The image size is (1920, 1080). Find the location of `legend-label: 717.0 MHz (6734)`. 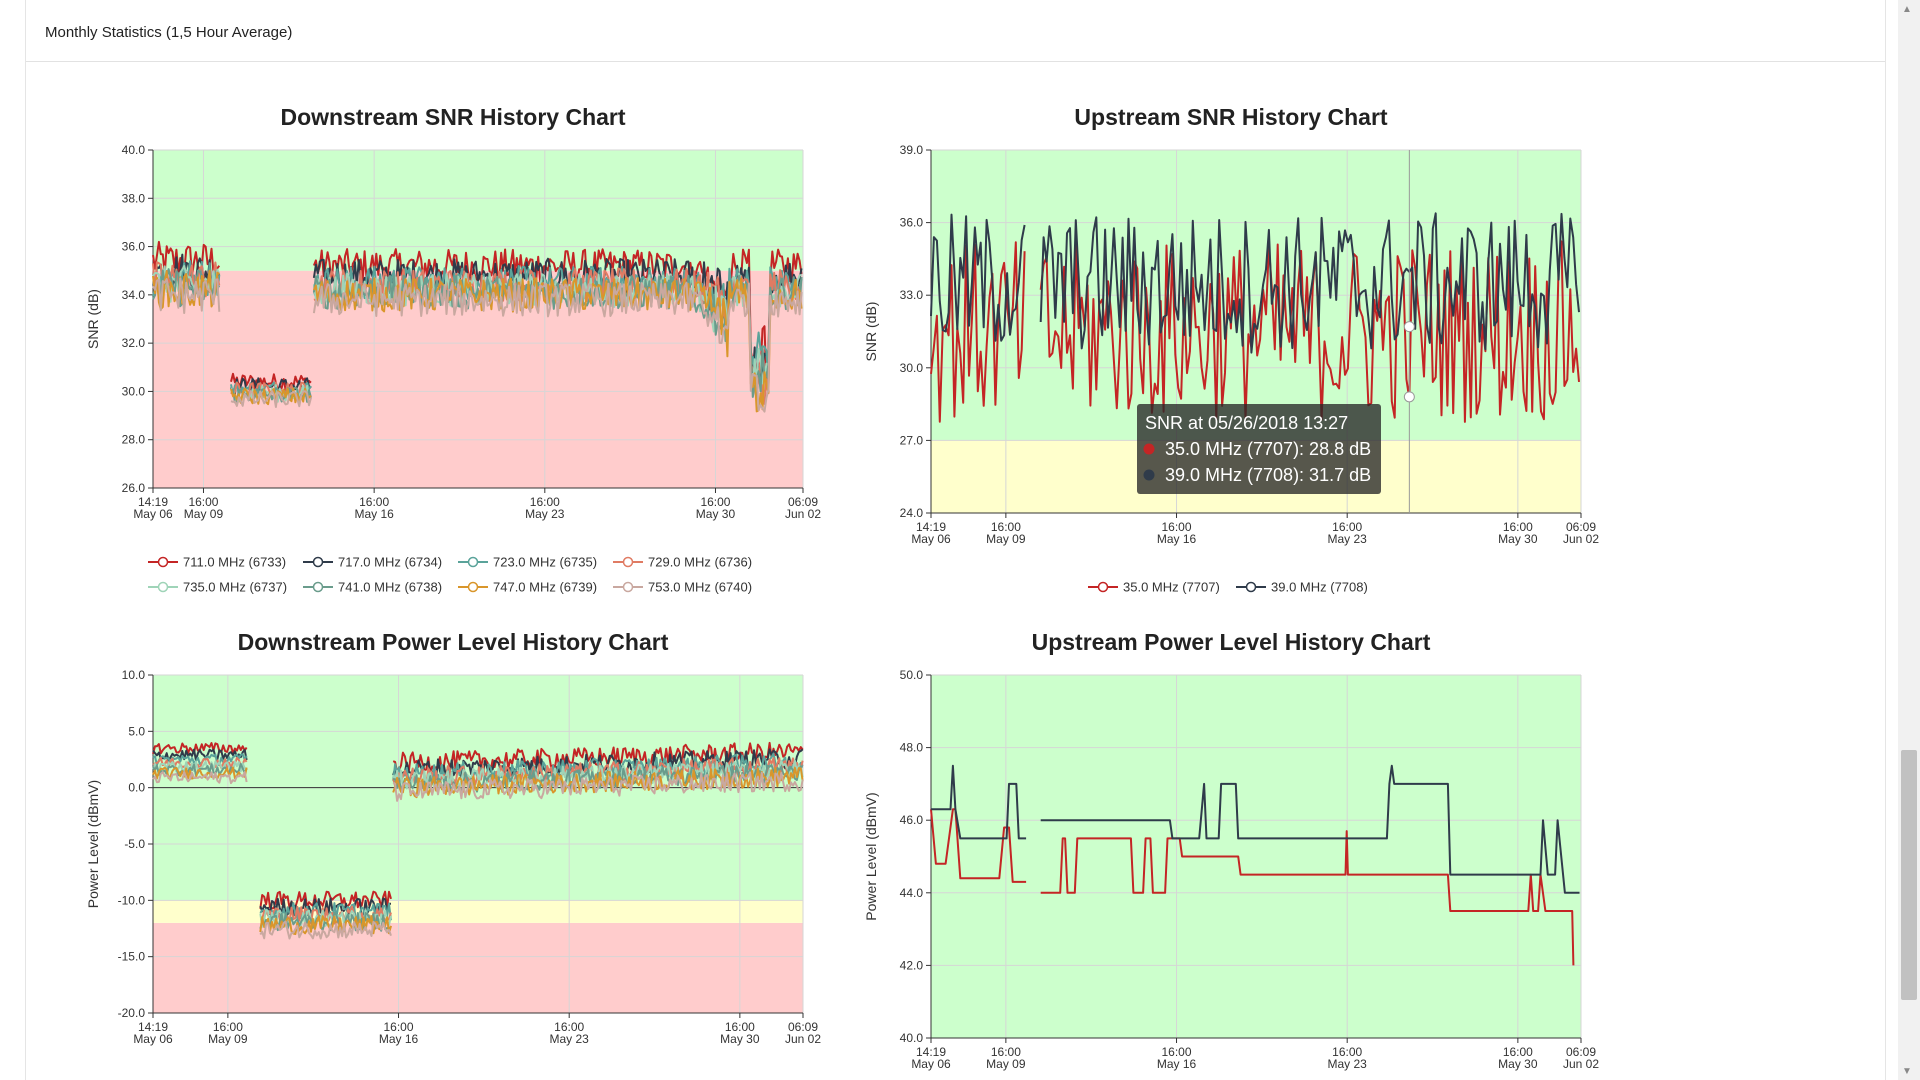

legend-label: 717.0 MHz (6734) is located at coordinates (390, 562).